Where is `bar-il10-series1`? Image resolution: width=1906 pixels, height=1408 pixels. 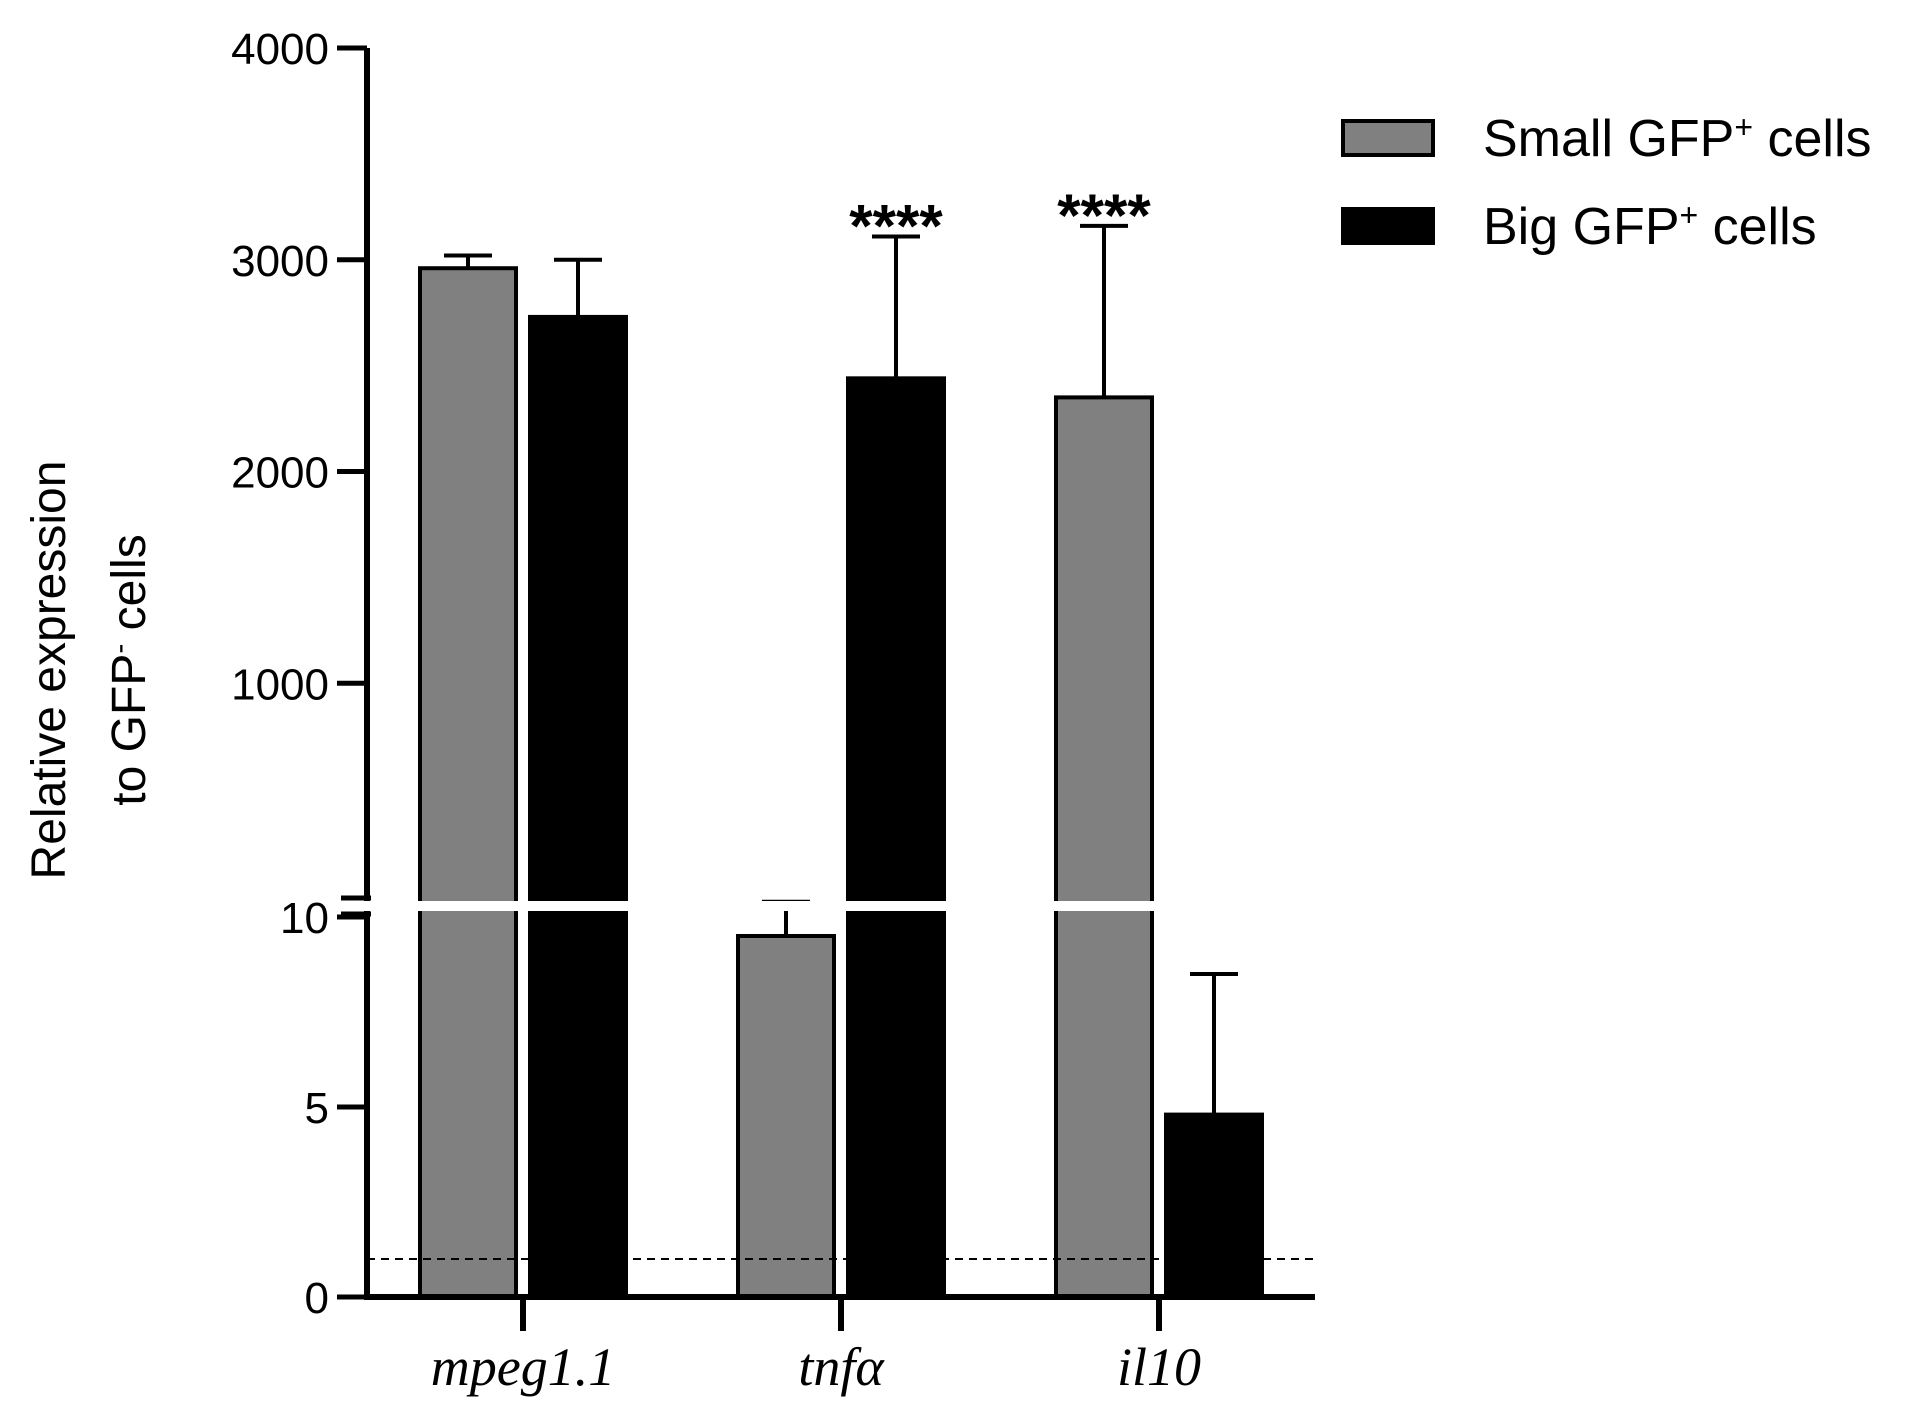 bar-il10-series1 is located at coordinates (1214, 1205).